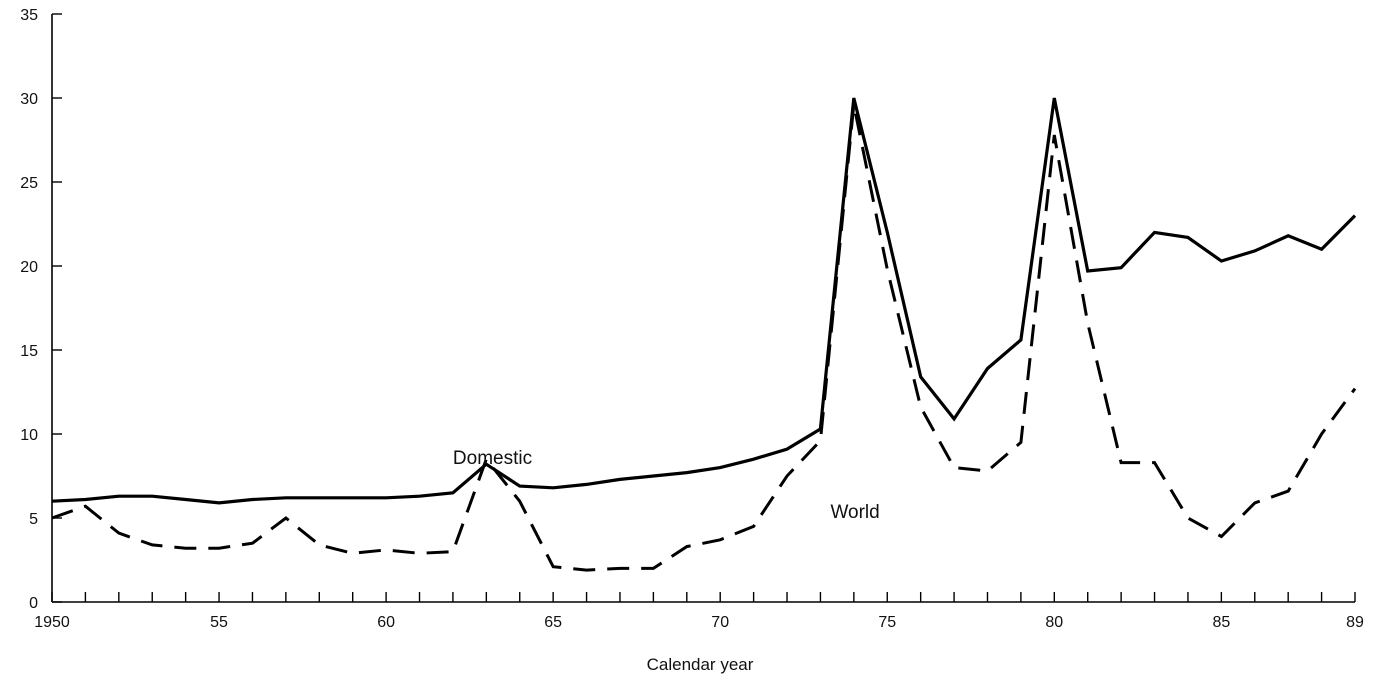 This screenshot has width=1378, height=678. I want to click on y-tick-label: 5, so click(33, 519).